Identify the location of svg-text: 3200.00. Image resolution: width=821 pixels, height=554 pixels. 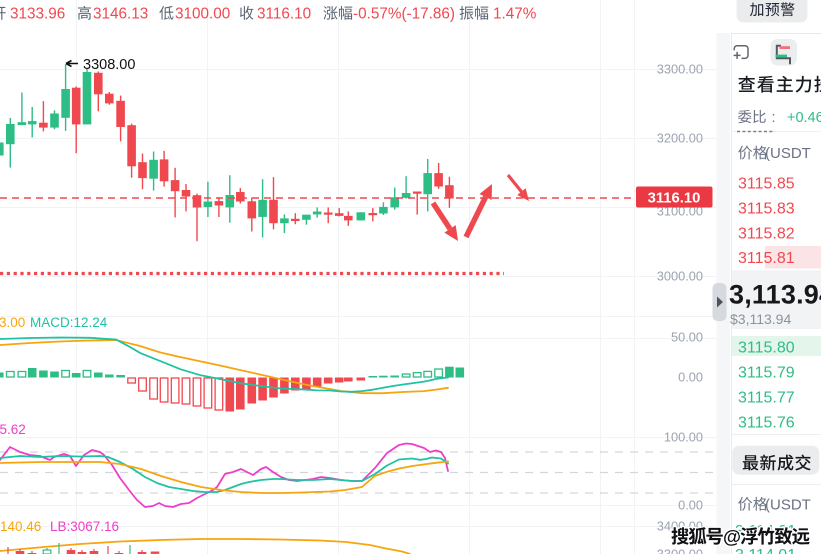
(680, 138).